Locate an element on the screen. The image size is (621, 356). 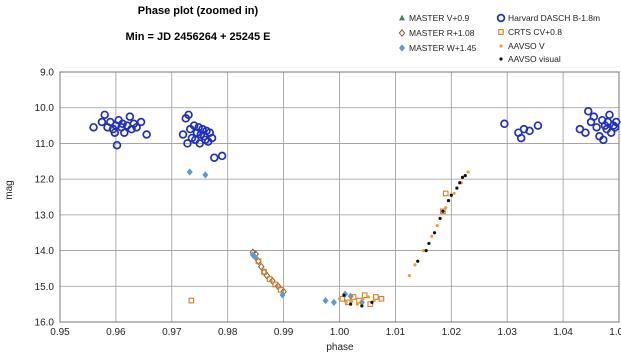
y-tick-label: 12.0 is located at coordinates (45, 180).